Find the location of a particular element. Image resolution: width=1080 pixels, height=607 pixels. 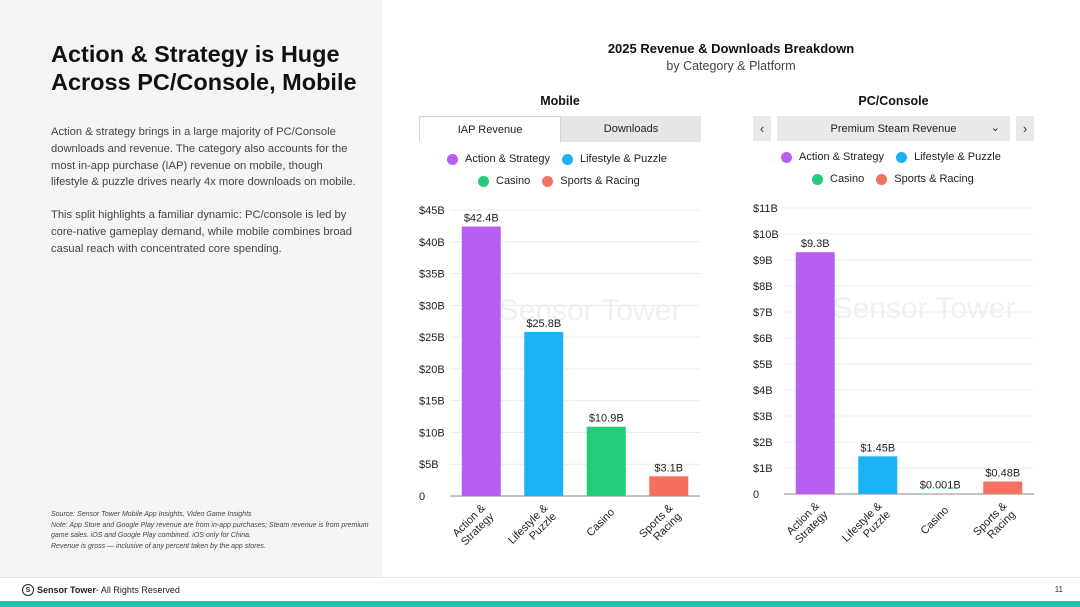

y-tick-label: $30B is located at coordinates (432, 306).